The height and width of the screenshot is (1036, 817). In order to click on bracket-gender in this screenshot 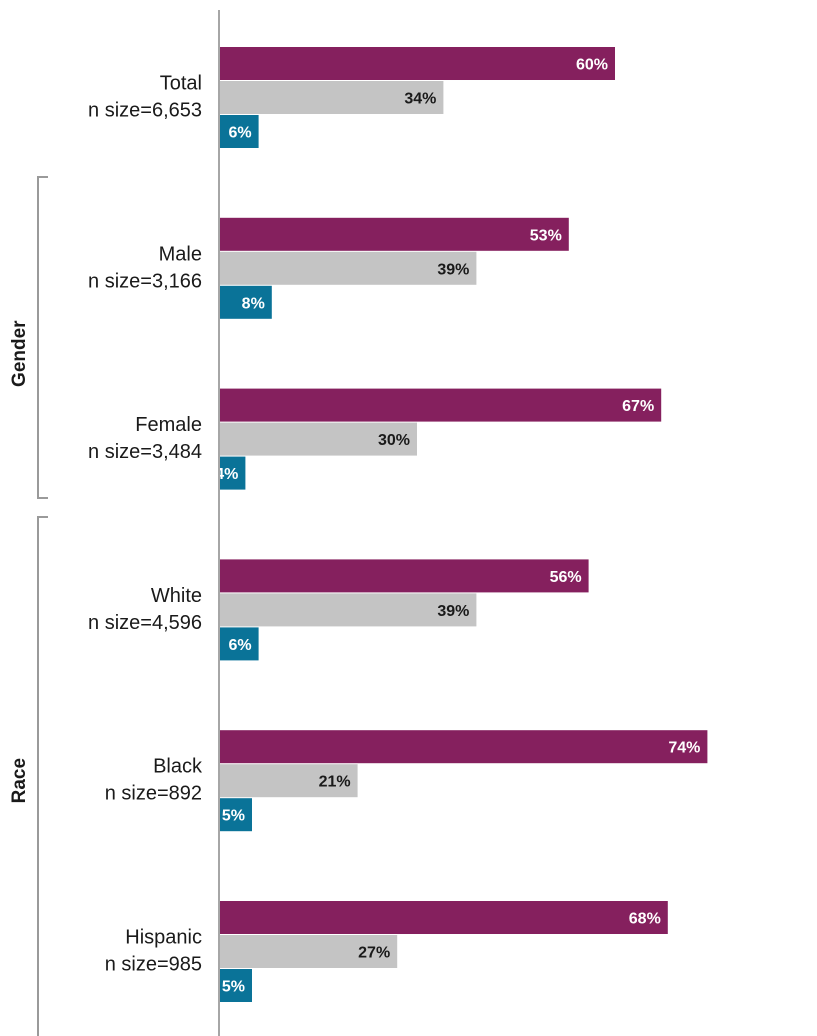, I will do `click(42, 337)`.